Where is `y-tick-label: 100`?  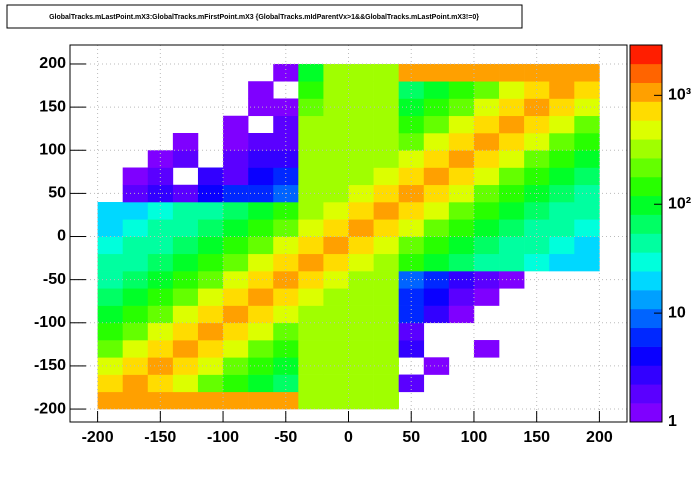
y-tick-label: 100 is located at coordinates (52, 149).